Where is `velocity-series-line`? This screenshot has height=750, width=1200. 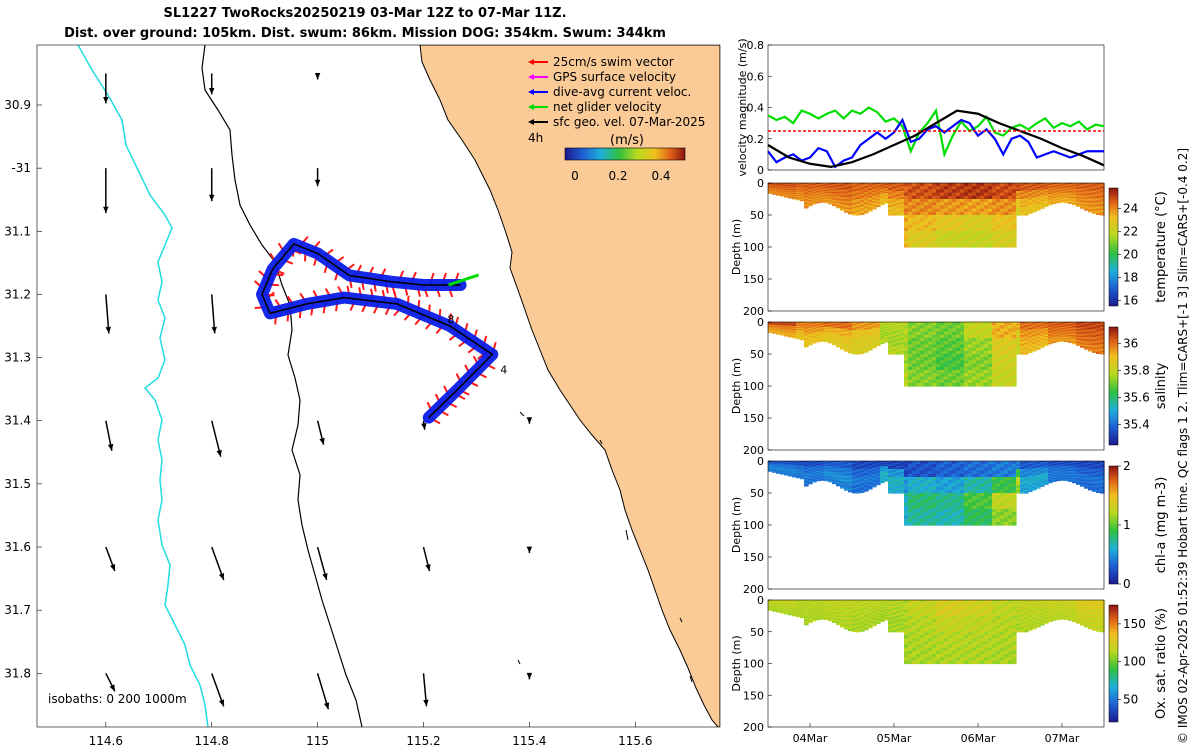 velocity-series-line is located at coordinates (935, 143).